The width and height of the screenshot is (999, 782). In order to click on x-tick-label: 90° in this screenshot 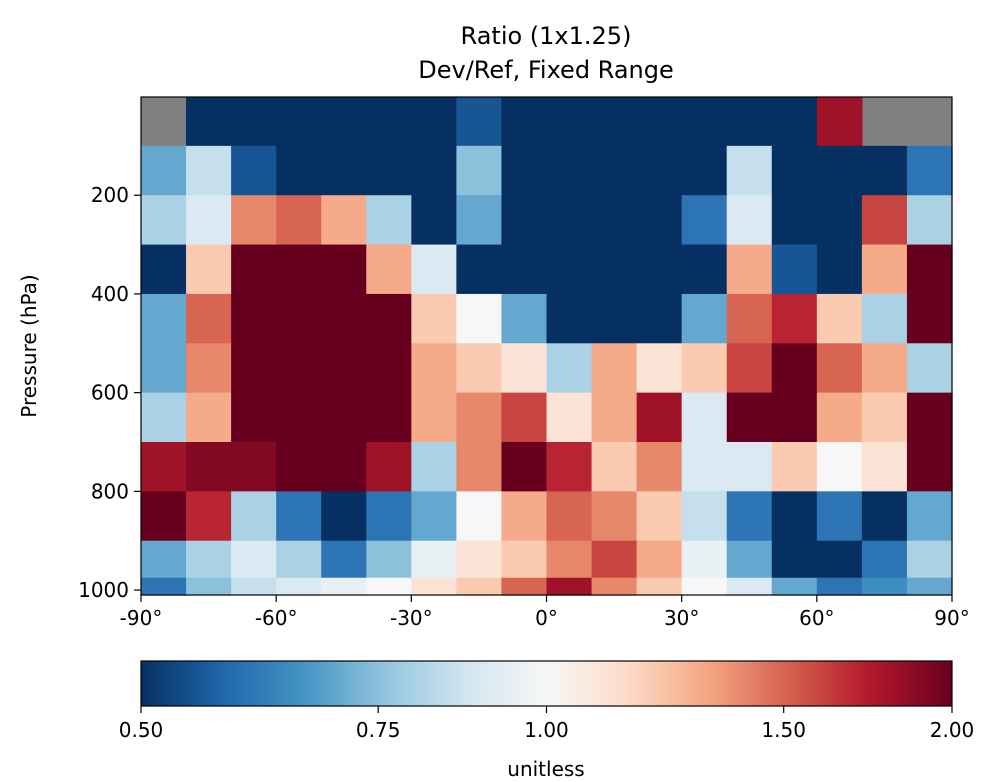, I will do `click(951, 618)`.